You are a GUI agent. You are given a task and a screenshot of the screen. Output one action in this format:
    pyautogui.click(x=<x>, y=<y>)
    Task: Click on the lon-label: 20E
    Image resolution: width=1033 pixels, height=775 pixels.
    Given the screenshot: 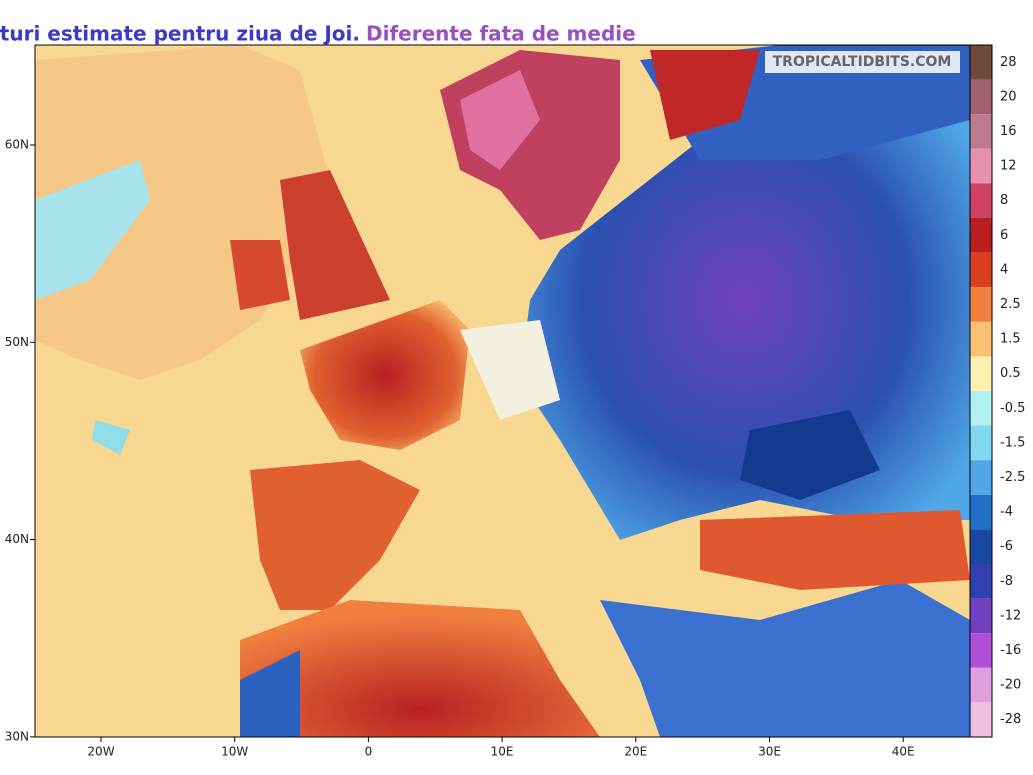 What is the action you would take?
    pyautogui.click(x=635, y=752)
    